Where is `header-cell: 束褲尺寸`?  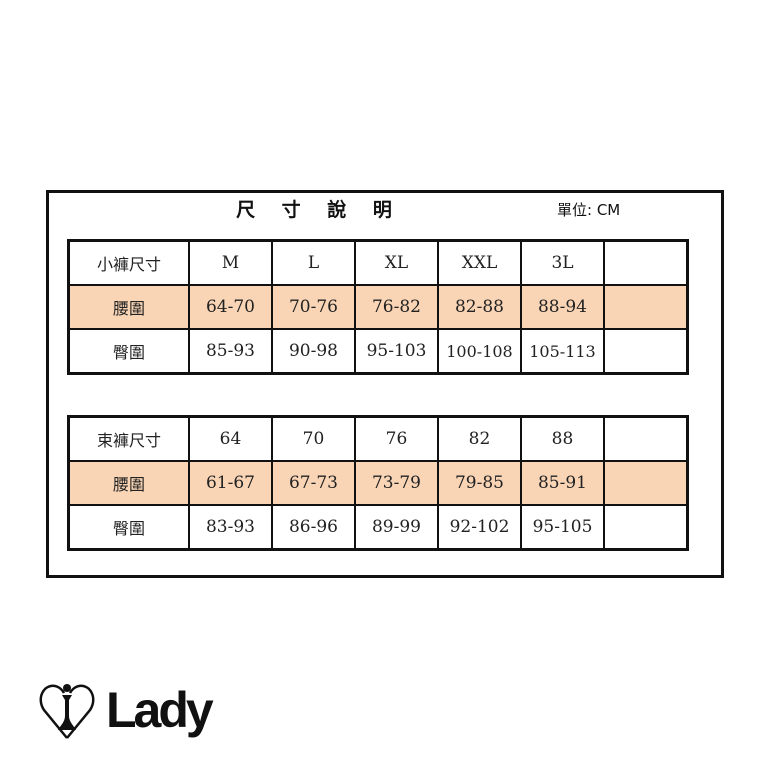 header-cell: 束褲尺寸 is located at coordinates (128, 438).